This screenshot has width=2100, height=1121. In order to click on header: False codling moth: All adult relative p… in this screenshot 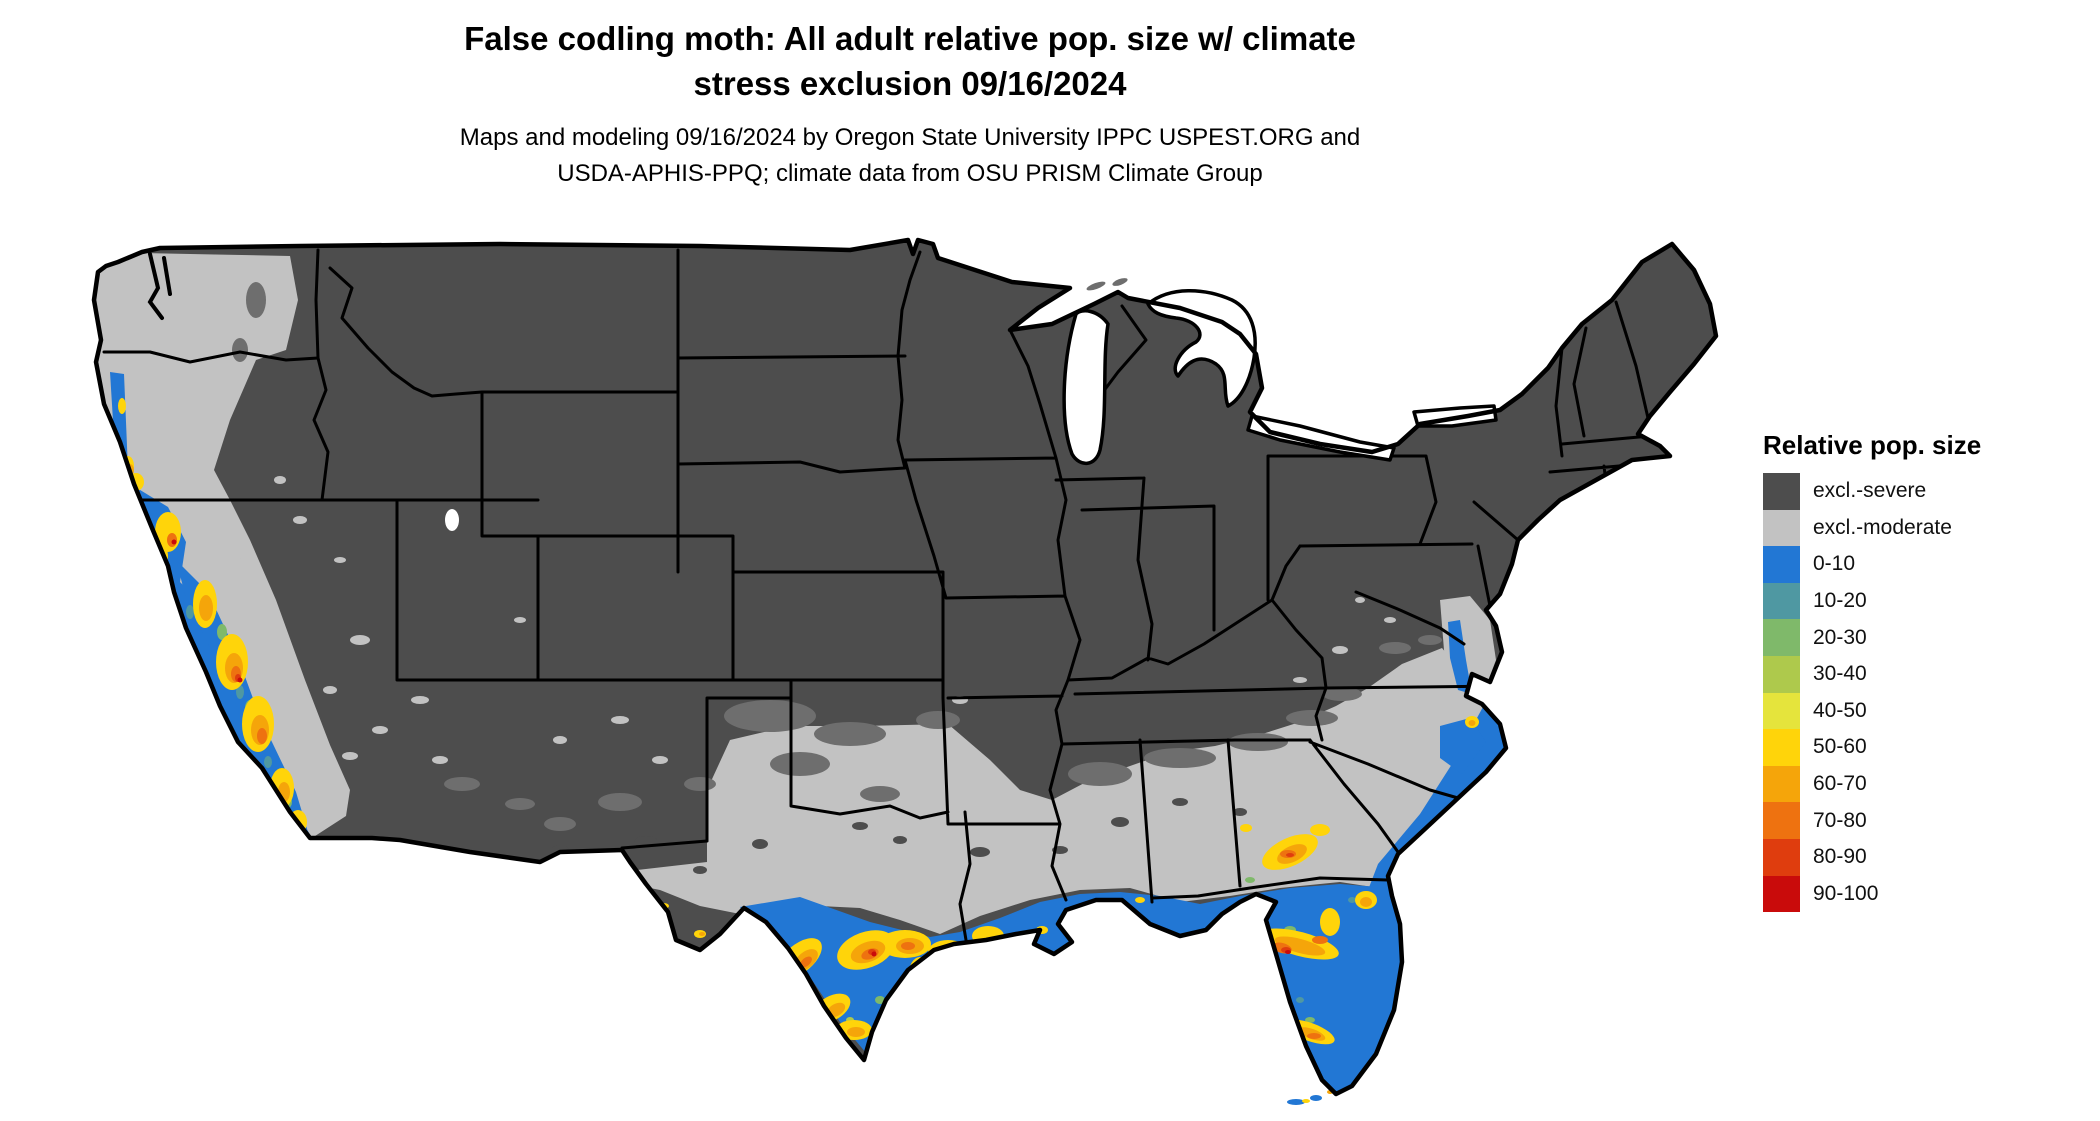, I will do `click(910, 104)`.